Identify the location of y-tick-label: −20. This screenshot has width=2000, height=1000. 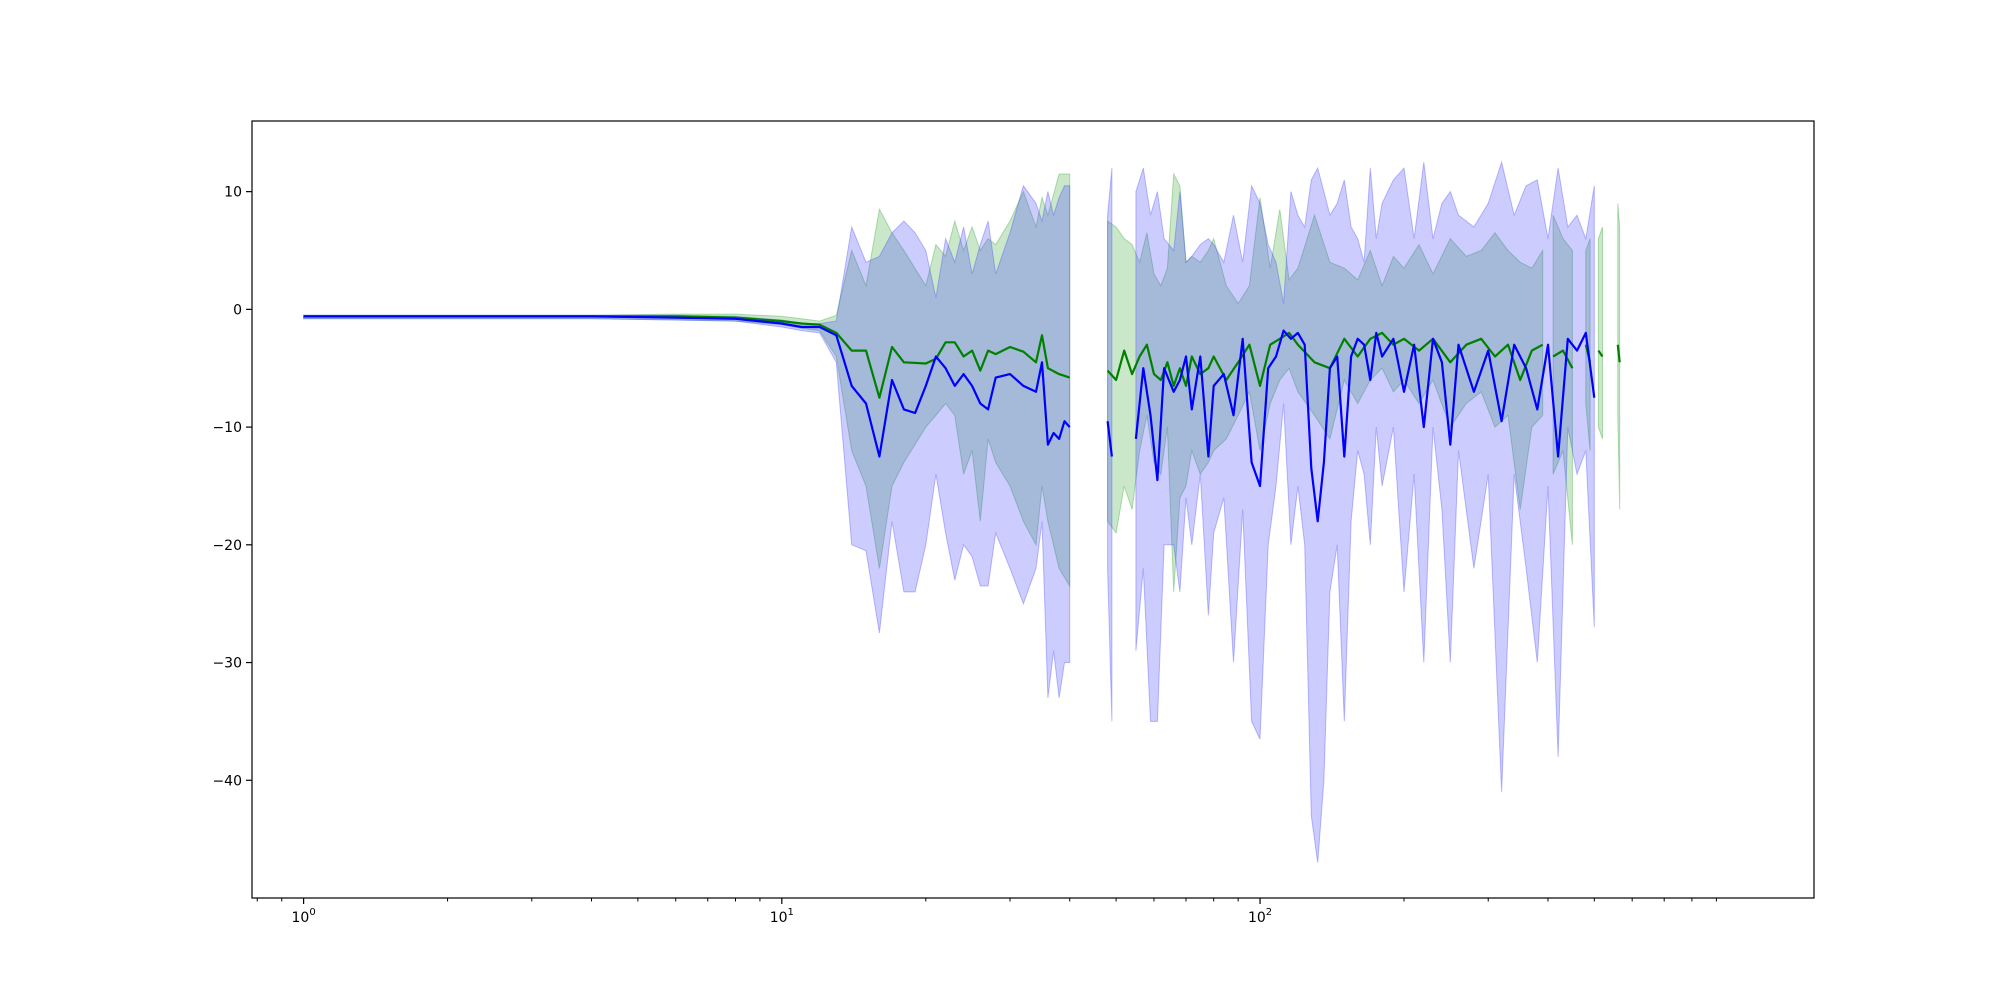
(227, 546).